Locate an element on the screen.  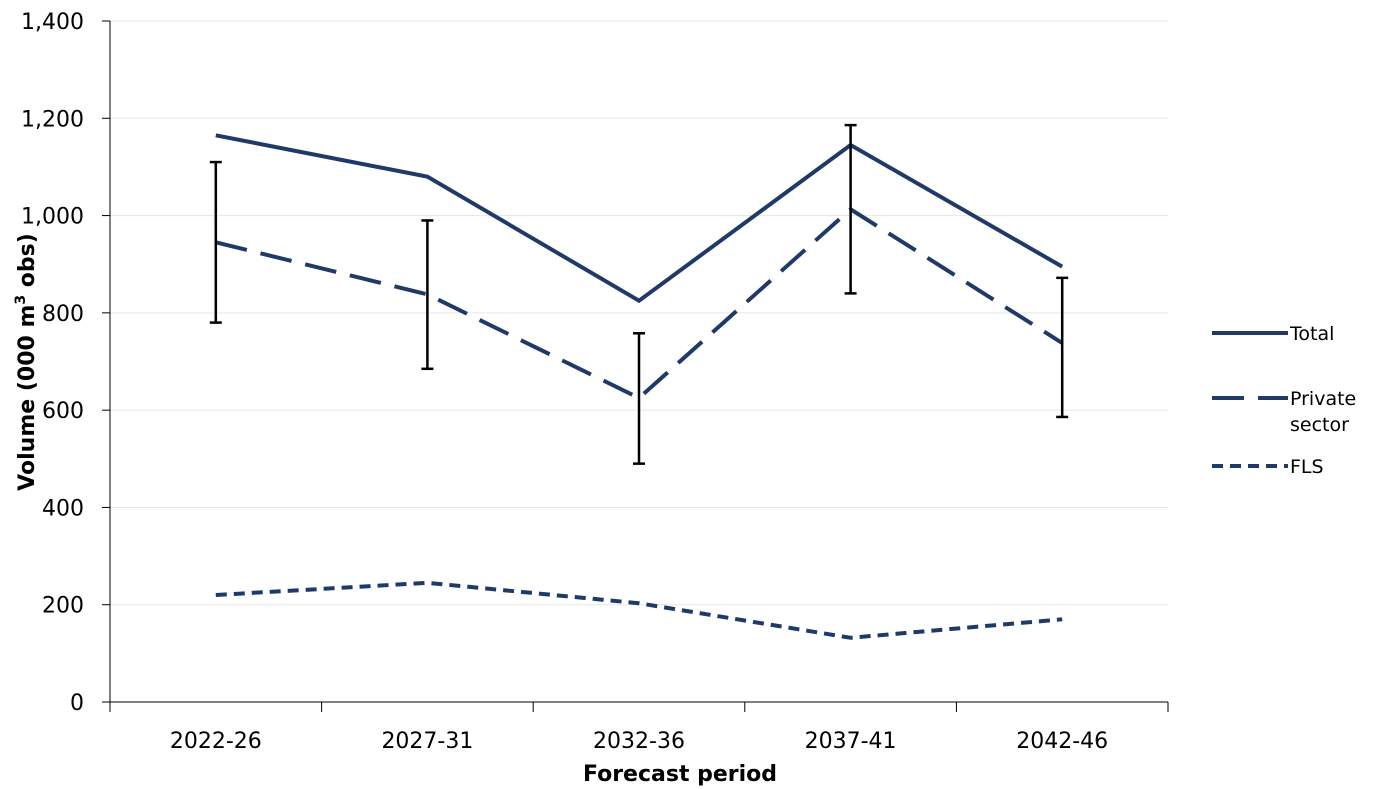
y-tick-label: 1,400 is located at coordinates (52, 22).